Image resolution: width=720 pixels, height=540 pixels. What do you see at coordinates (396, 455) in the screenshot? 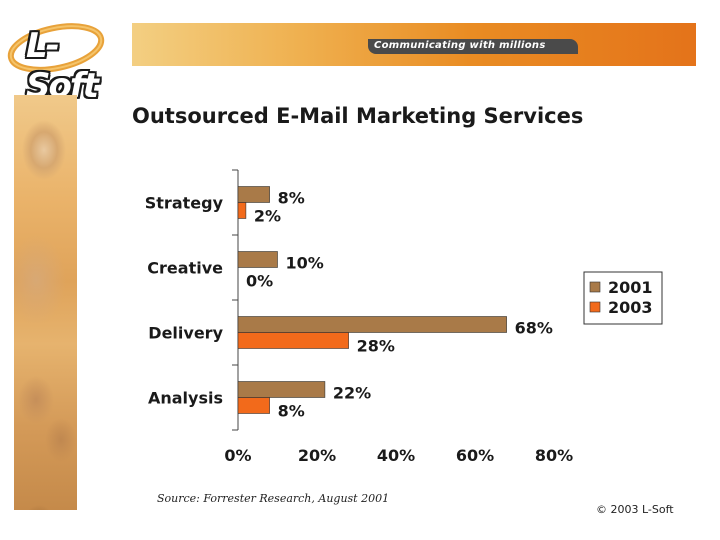
I see `x-tick-label: 40%` at bounding box center [396, 455].